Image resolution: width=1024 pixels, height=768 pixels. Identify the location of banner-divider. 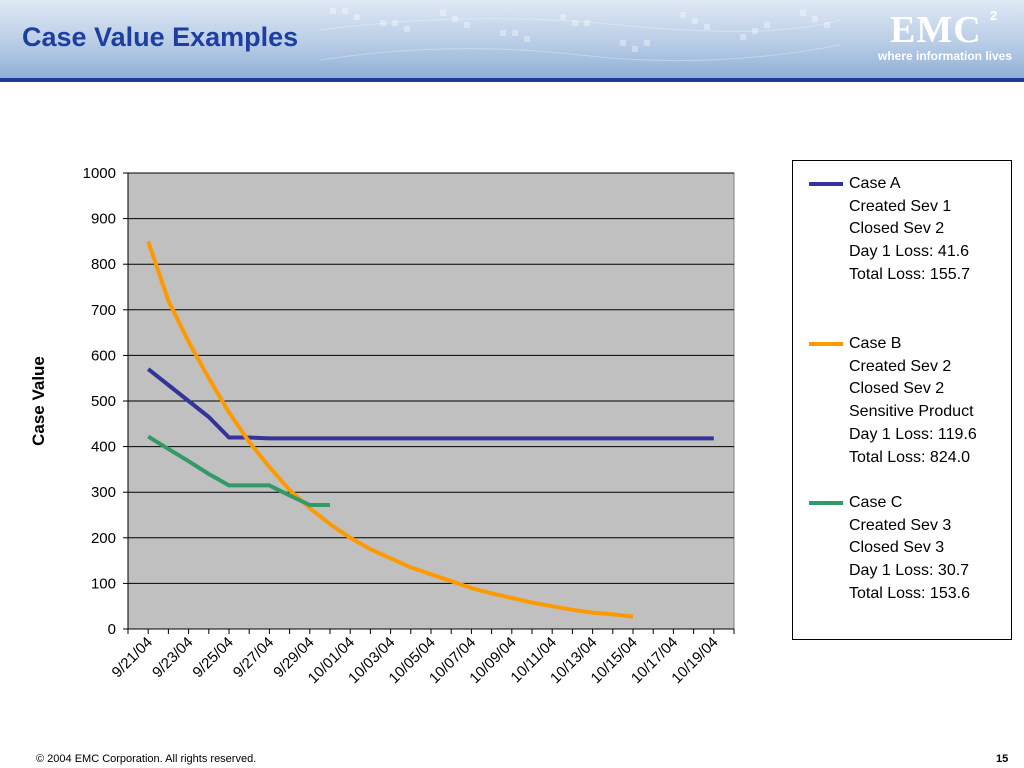
(512, 80).